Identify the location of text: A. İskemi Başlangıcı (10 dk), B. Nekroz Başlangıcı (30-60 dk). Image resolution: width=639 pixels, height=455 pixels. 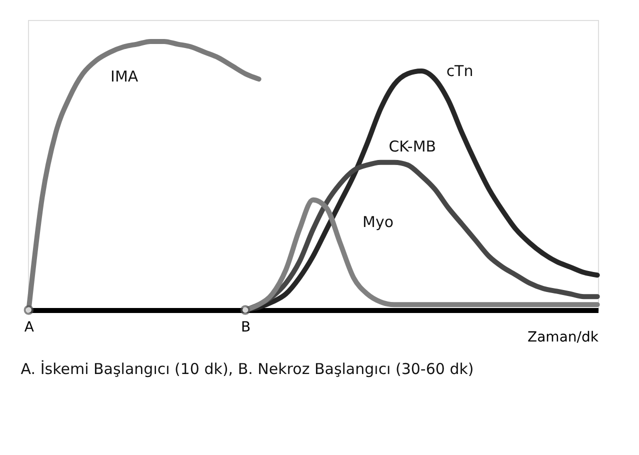
(247, 369).